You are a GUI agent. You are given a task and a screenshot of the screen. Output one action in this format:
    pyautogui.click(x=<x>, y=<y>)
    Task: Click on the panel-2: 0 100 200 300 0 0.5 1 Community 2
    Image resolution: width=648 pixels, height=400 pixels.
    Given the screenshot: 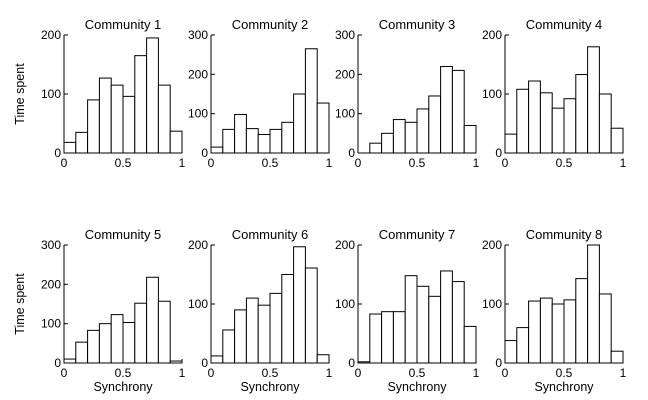 What is the action you would take?
    pyautogui.click(x=260, y=93)
    